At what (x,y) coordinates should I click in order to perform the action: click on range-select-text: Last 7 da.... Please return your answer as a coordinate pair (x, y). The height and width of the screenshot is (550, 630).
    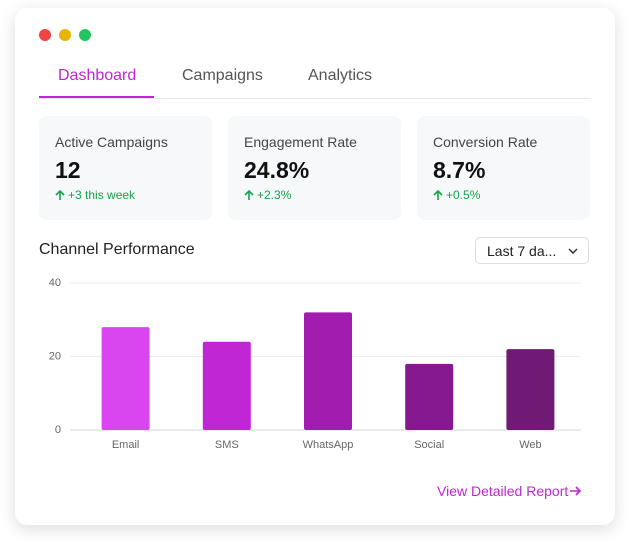
    Looking at the image, I should click on (522, 250).